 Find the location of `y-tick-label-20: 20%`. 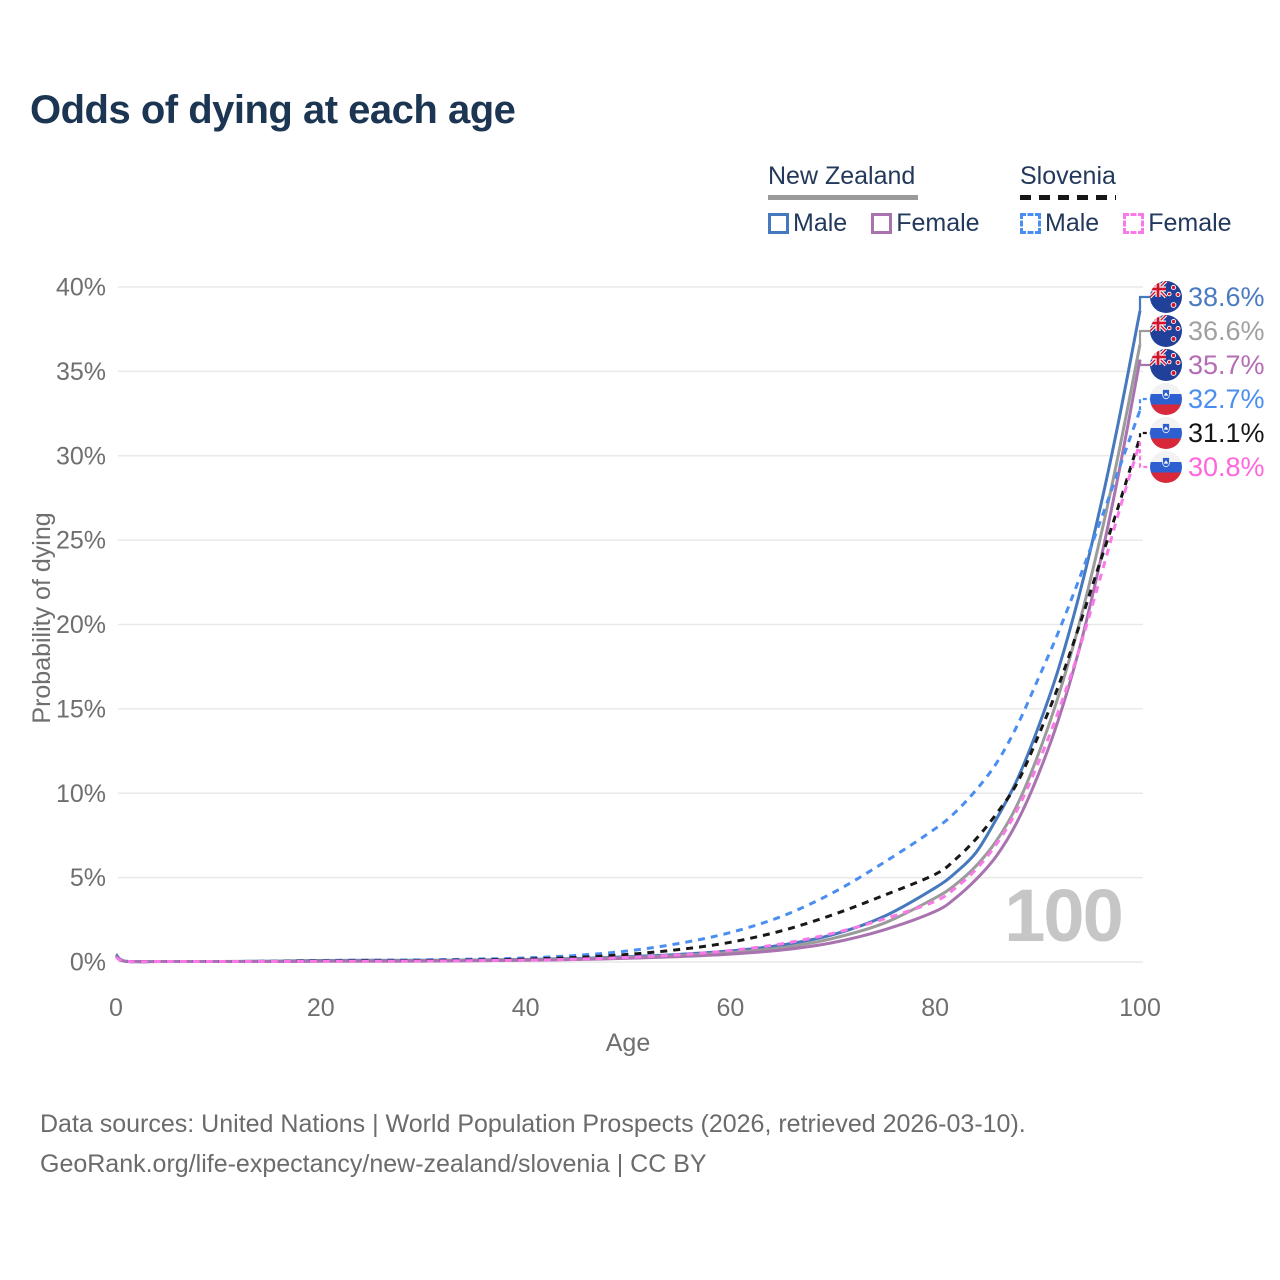

y-tick-label-20: 20% is located at coordinates (81, 625).